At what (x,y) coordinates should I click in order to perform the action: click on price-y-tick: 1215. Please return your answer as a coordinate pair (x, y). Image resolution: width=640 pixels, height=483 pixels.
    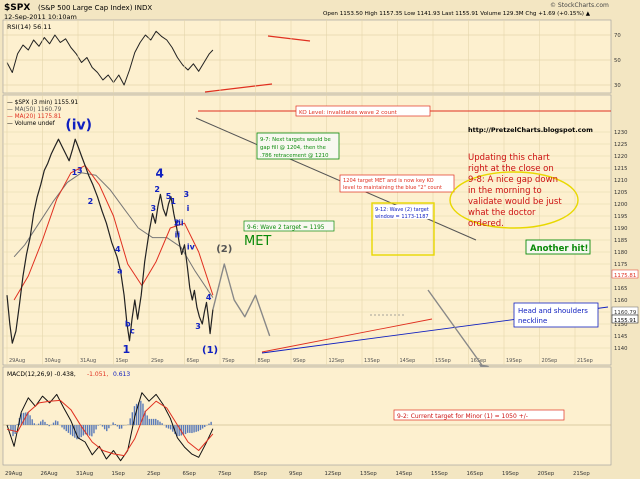
    Looking at the image, I should click on (620, 169).